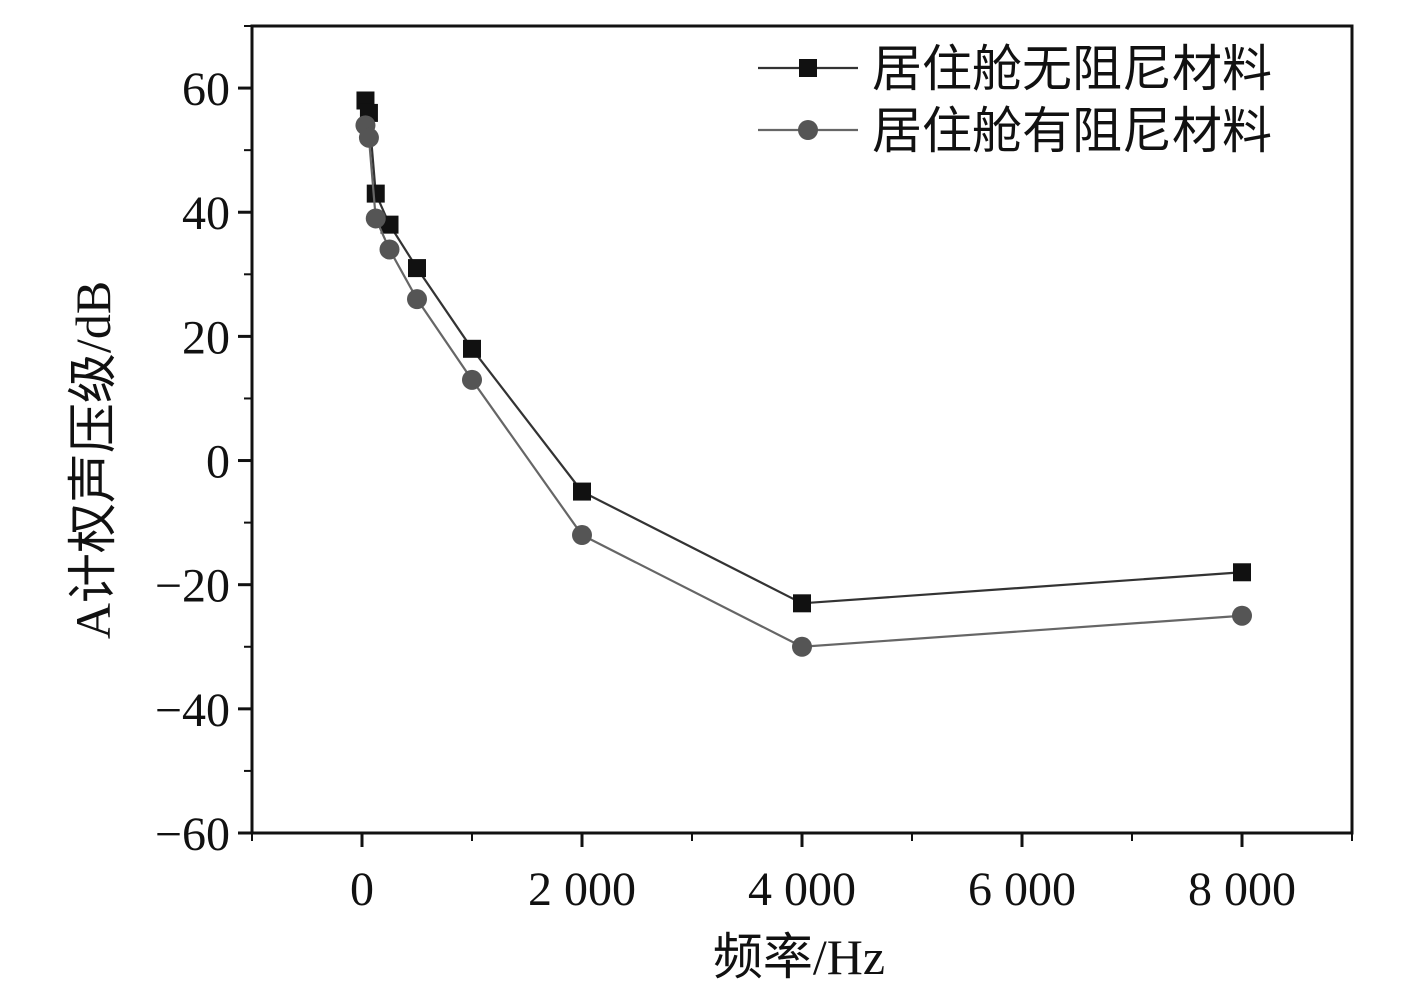 Image resolution: width=1417 pixels, height=982 pixels. Describe the element at coordinates (1242, 889) in the screenshot. I see `x-tick-label: 8 000` at that location.